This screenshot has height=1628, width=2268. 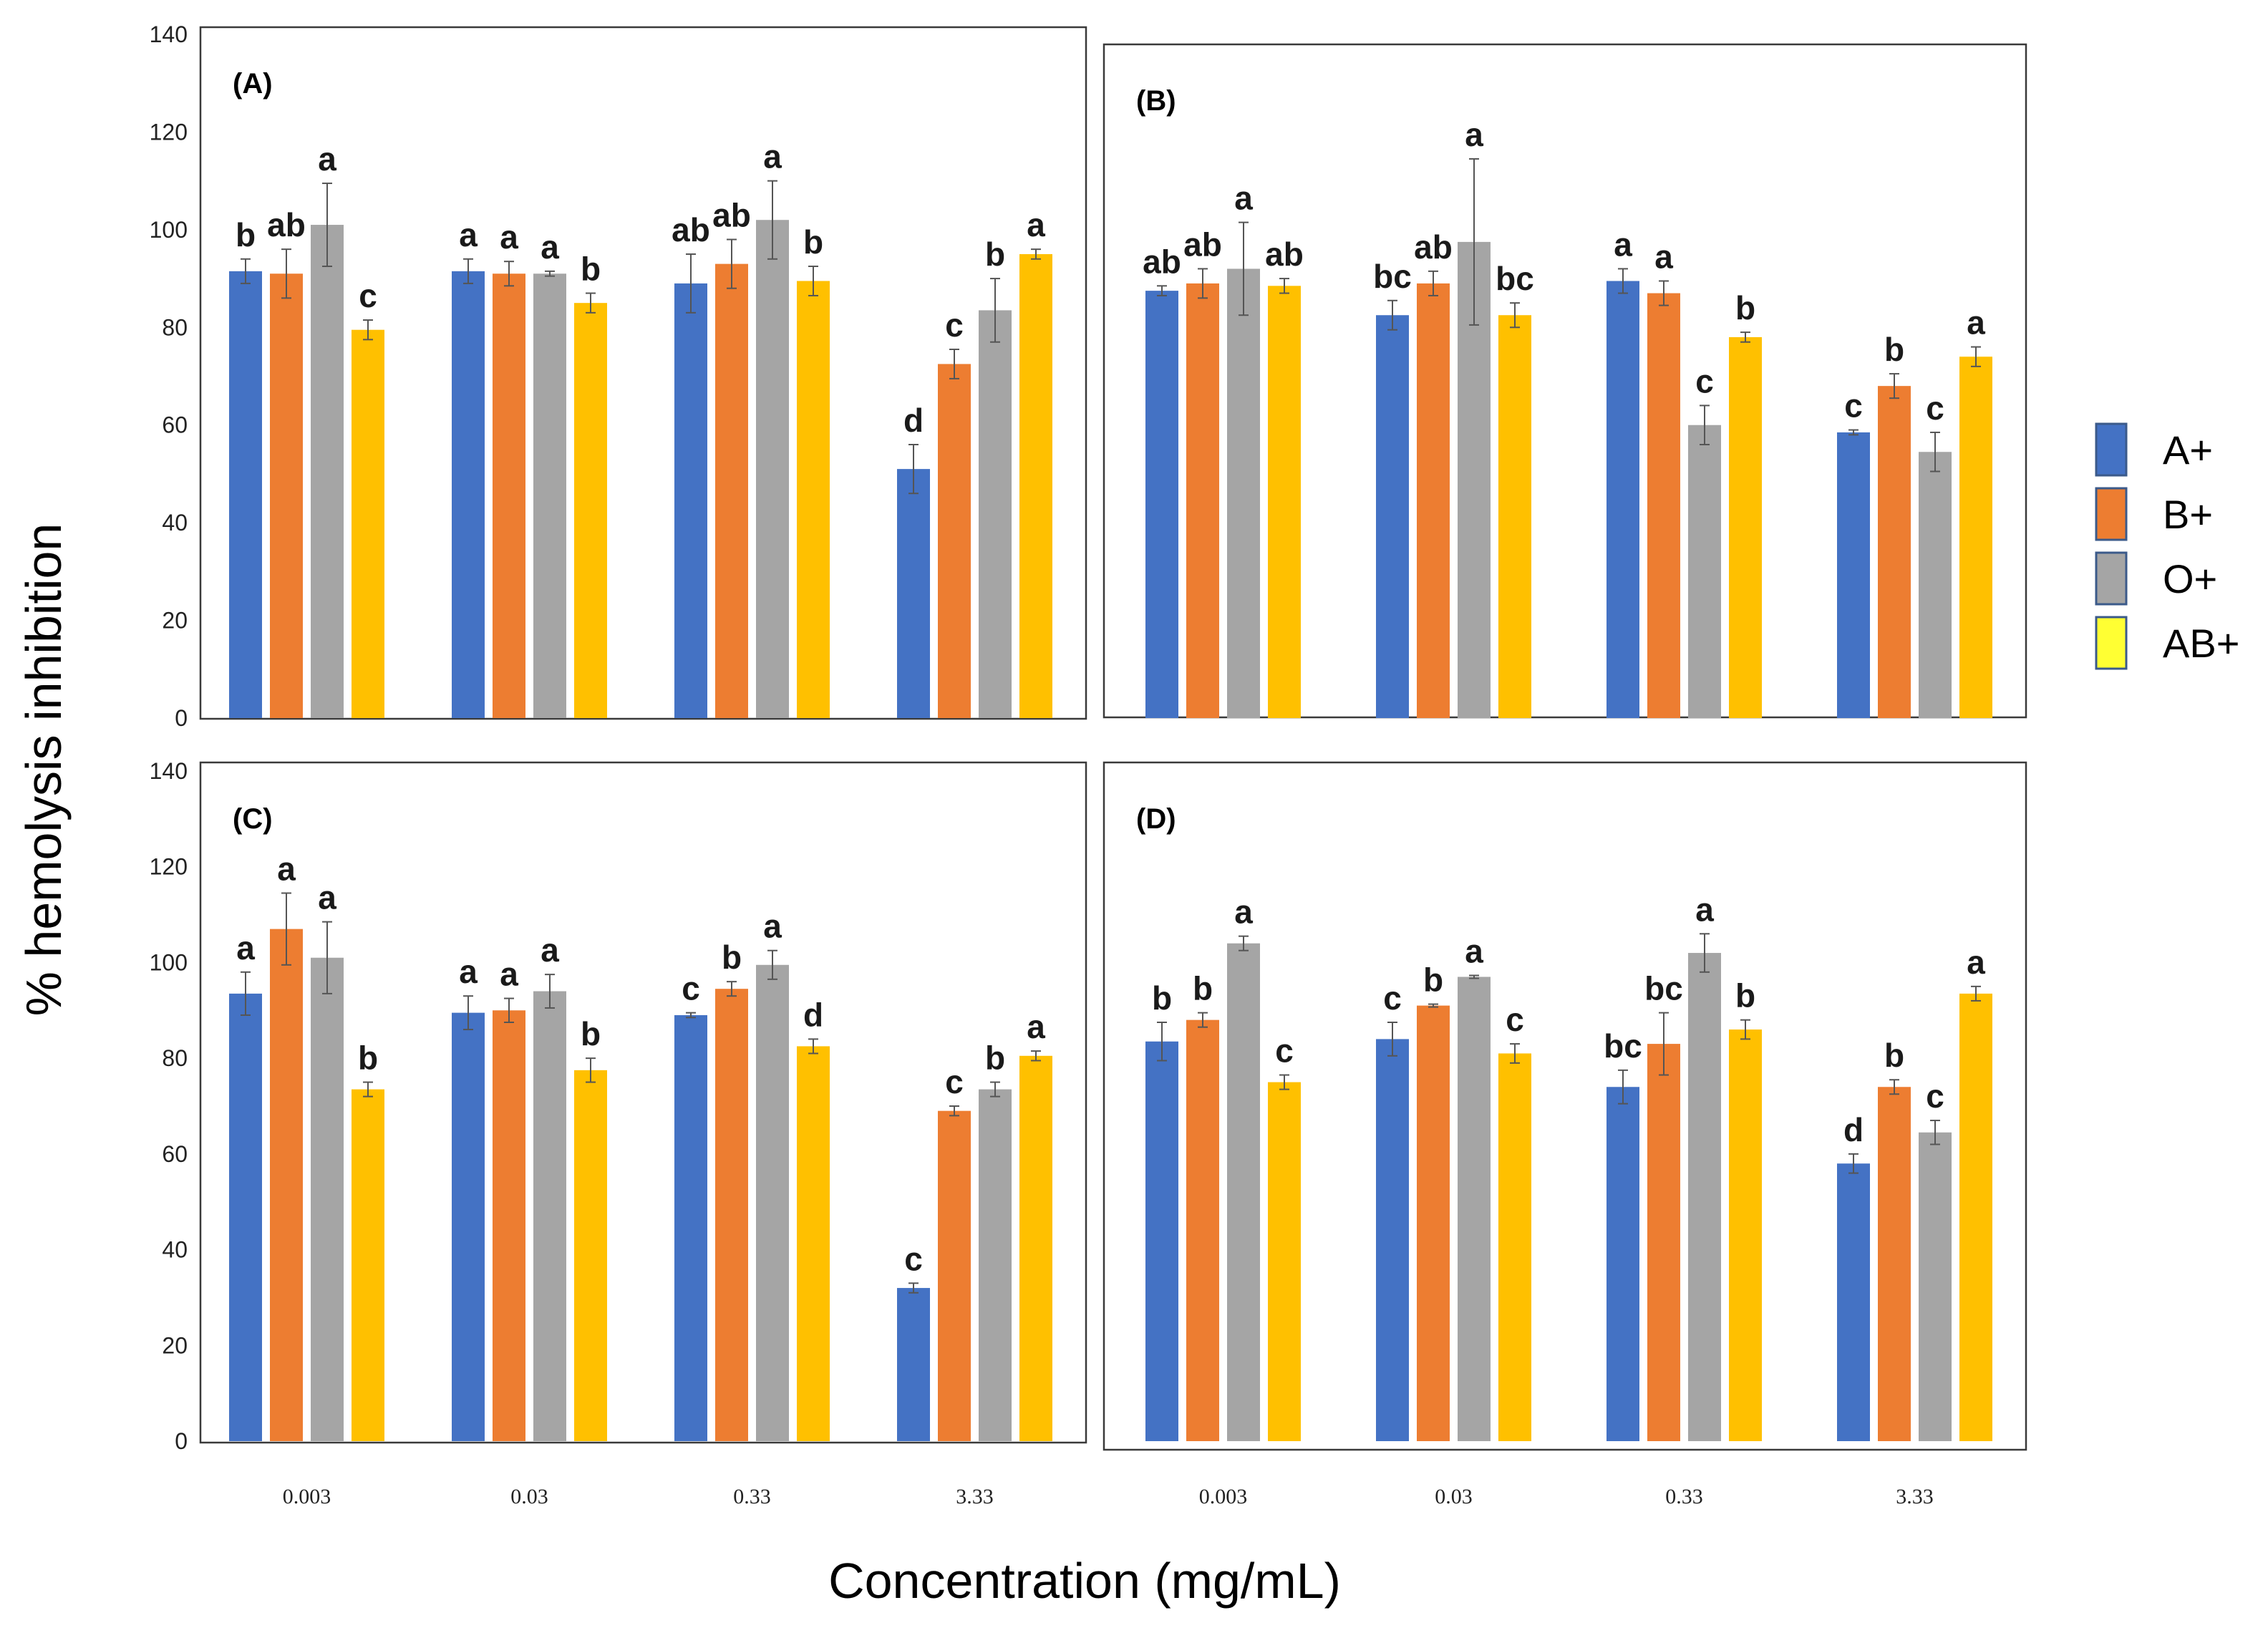 What do you see at coordinates (253, 84) in the screenshot?
I see `panel-label: (A)` at bounding box center [253, 84].